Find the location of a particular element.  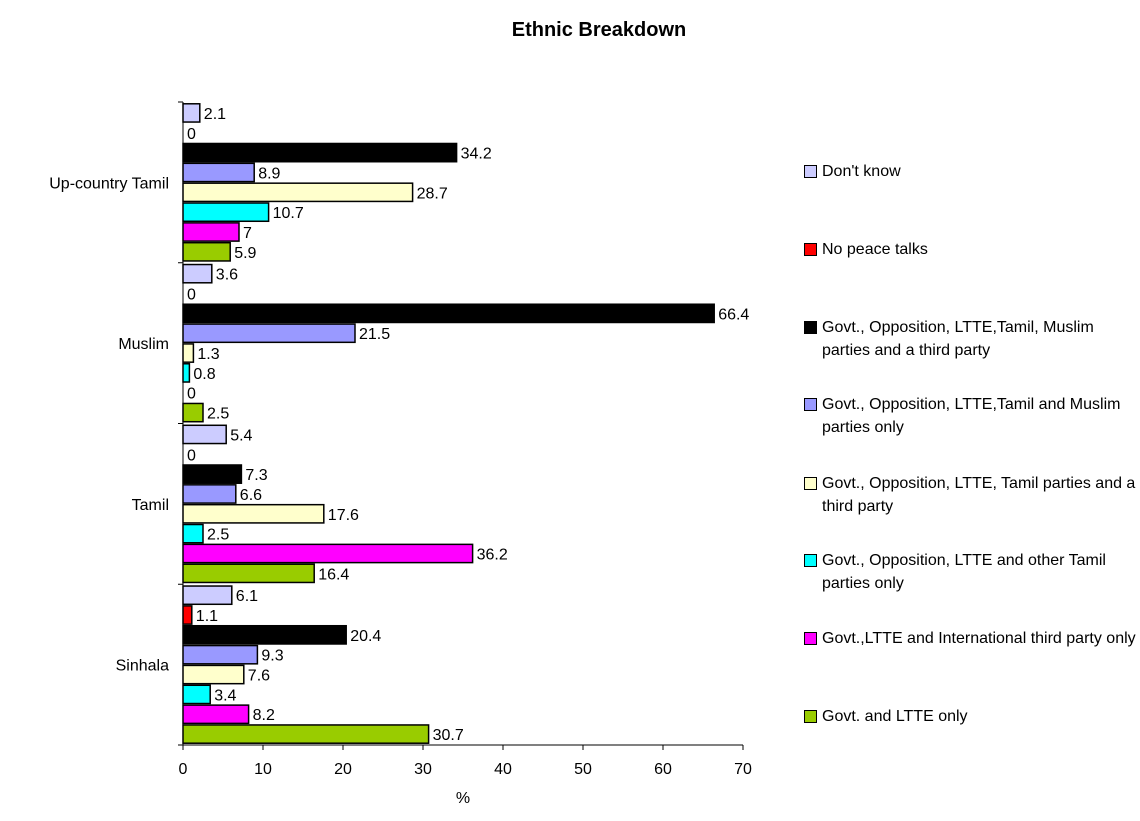

x-tick-label: 10 is located at coordinates (263, 769).